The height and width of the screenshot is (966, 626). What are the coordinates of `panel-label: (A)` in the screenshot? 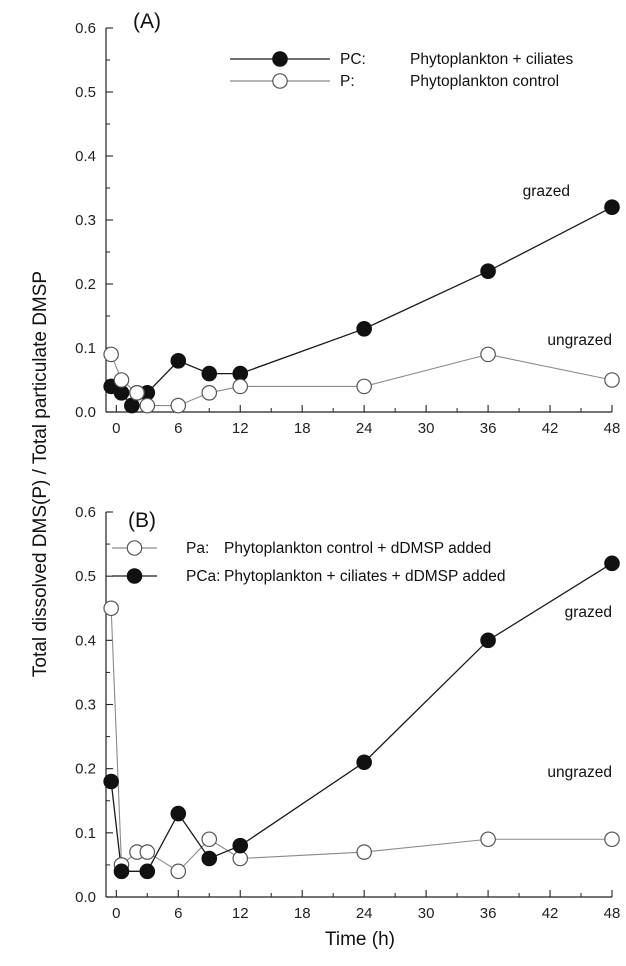 It's located at (147, 21).